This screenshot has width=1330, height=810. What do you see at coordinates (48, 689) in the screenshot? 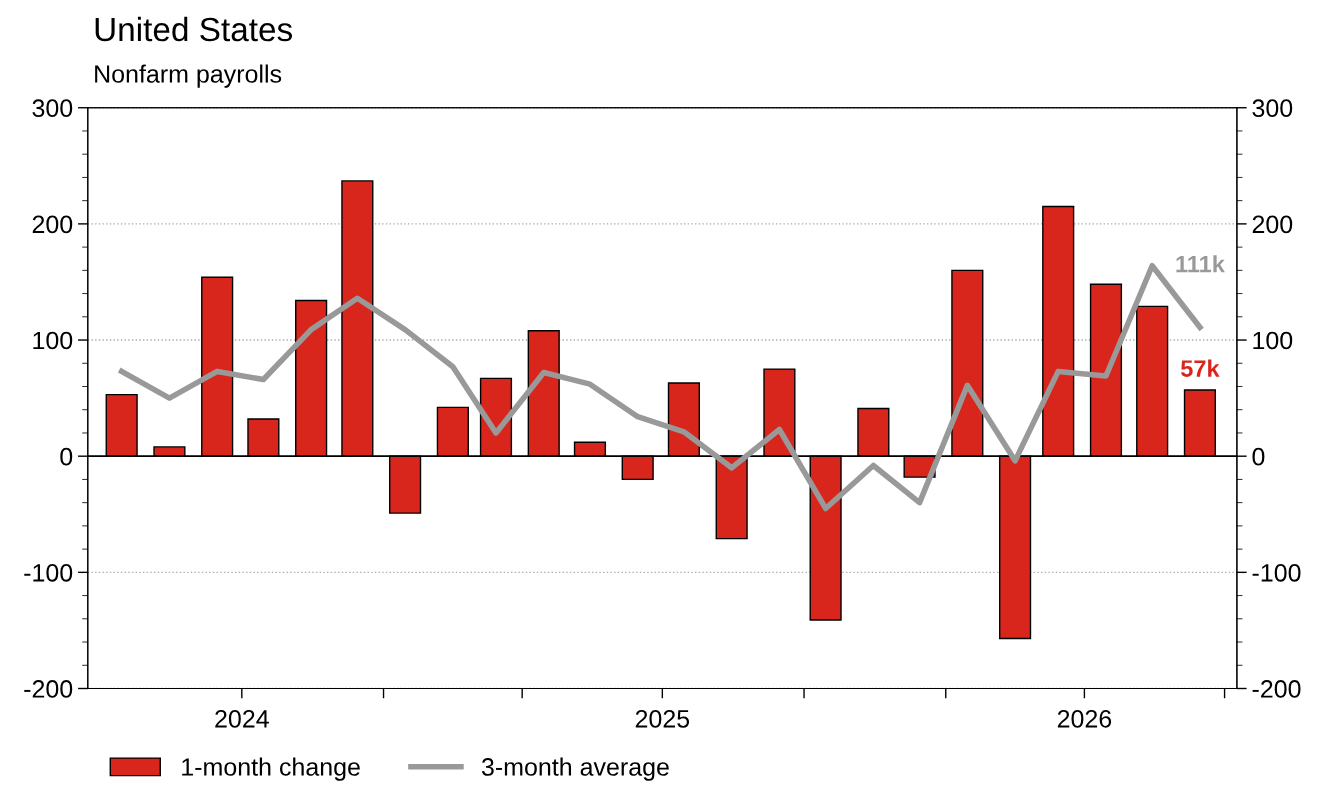
I see `y-tick-label: -200` at bounding box center [48, 689].